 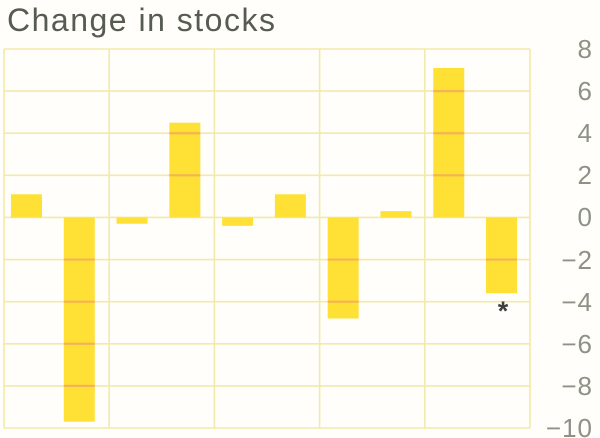 What do you see at coordinates (577, 385) in the screenshot?
I see `y-tick-label: −8` at bounding box center [577, 385].